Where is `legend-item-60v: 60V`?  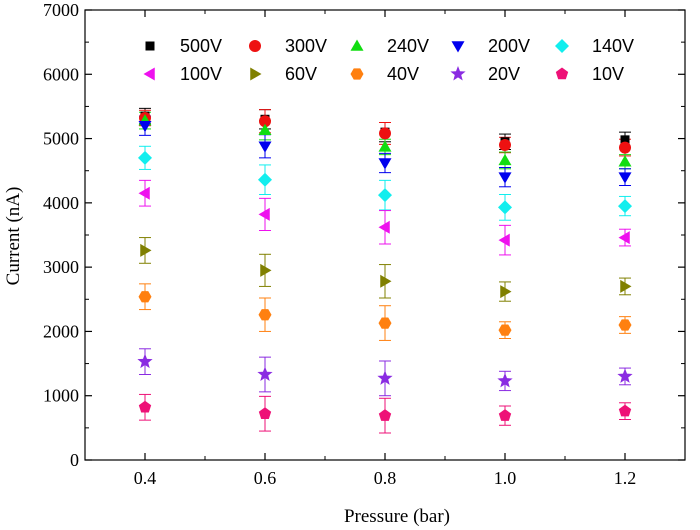 legend-item-60v: 60V is located at coordinates (283, 74).